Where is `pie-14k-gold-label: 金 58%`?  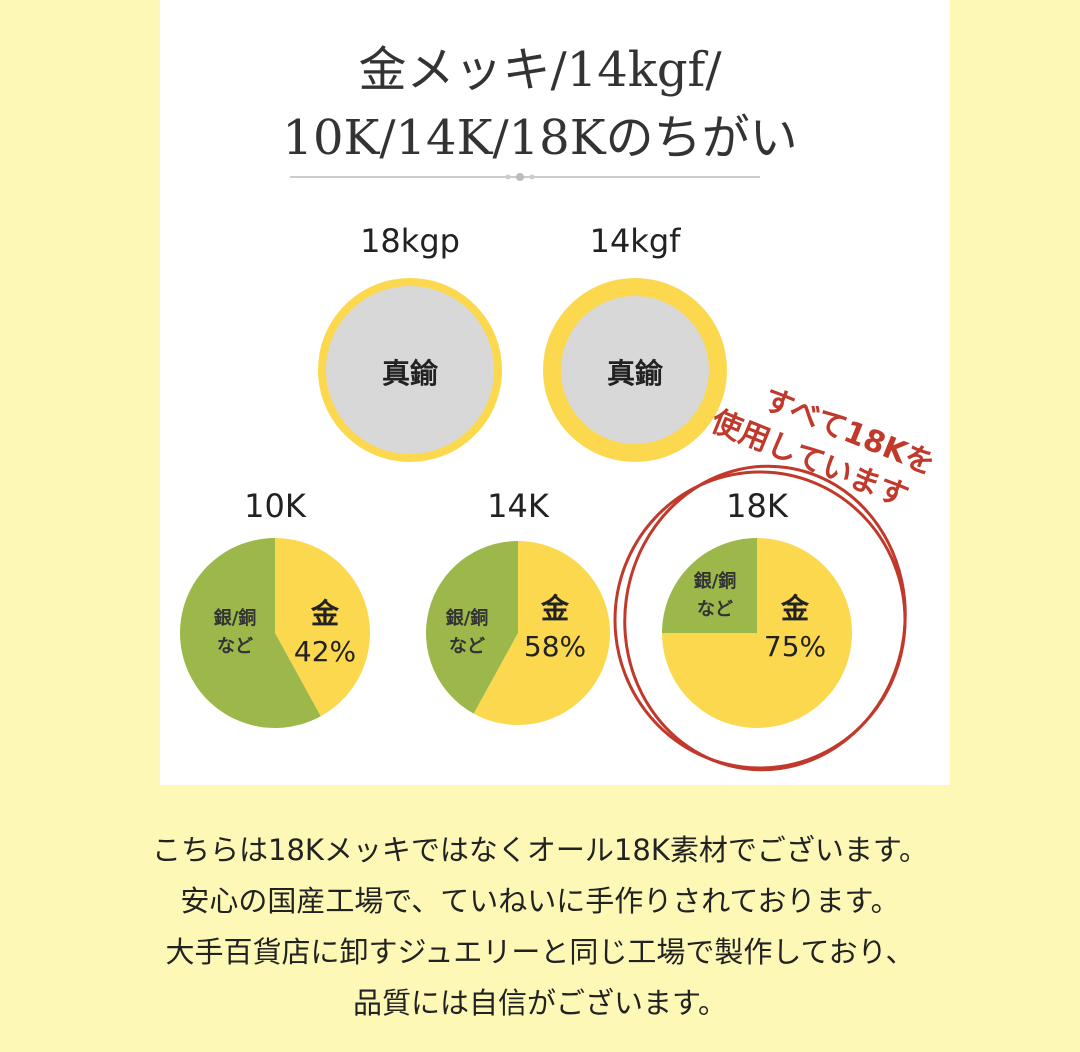
pie-14k-gold-label: 金 58% is located at coordinates (555, 628).